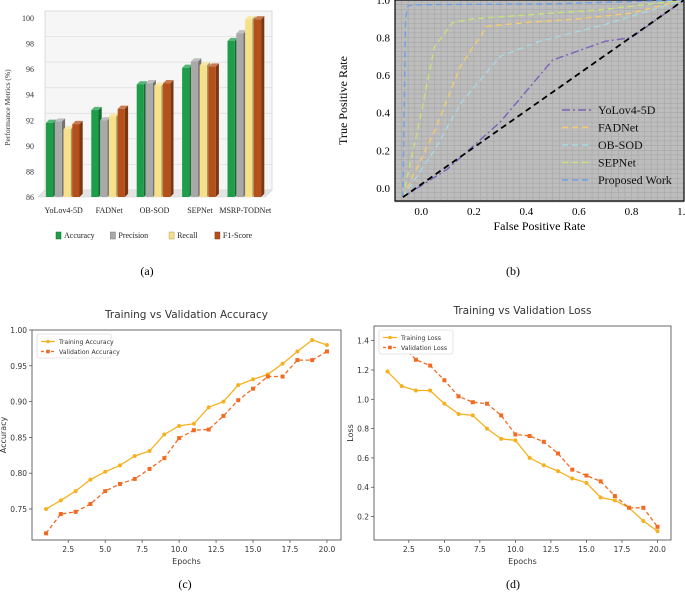  I want to click on legend-label: Accuracy, so click(79, 235).